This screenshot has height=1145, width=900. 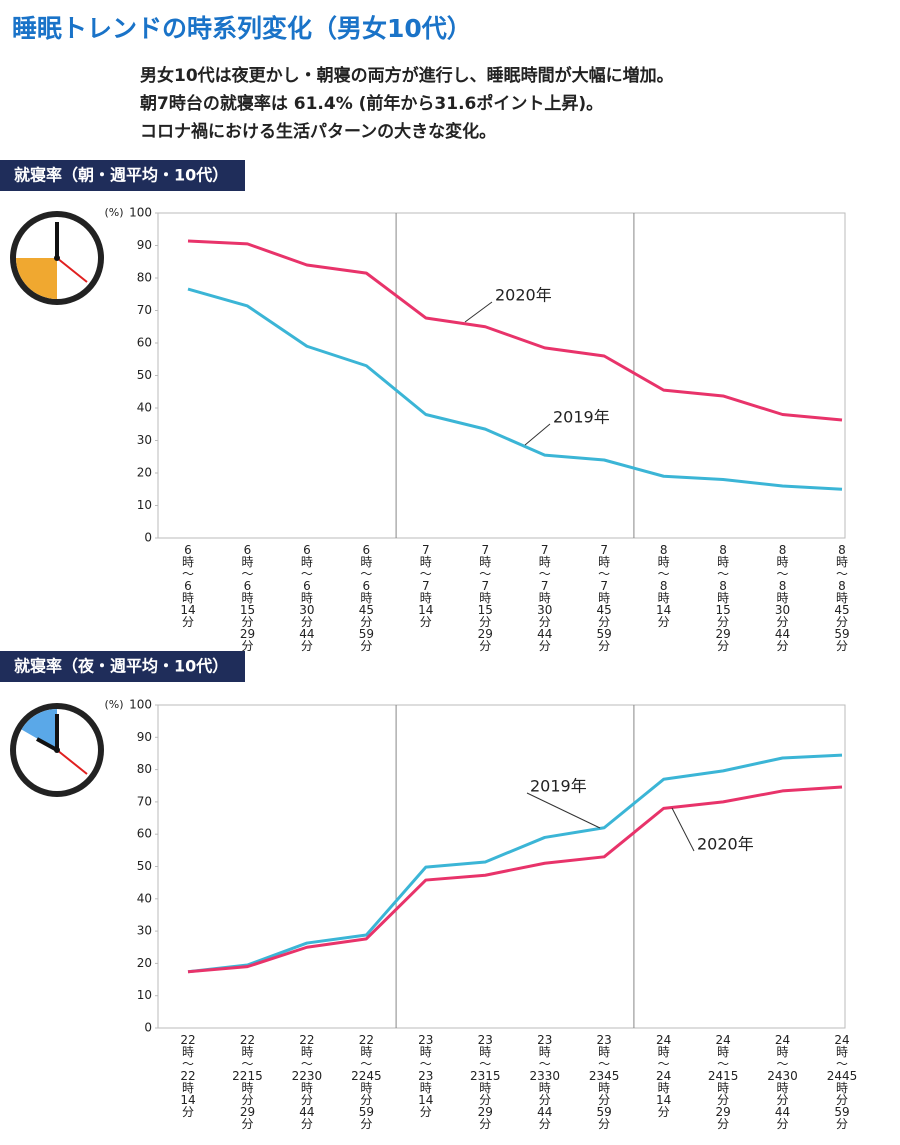 I want to click on x-tick-label: 8 時〜 8 時 45 分 59 分, so click(x=841, y=598).